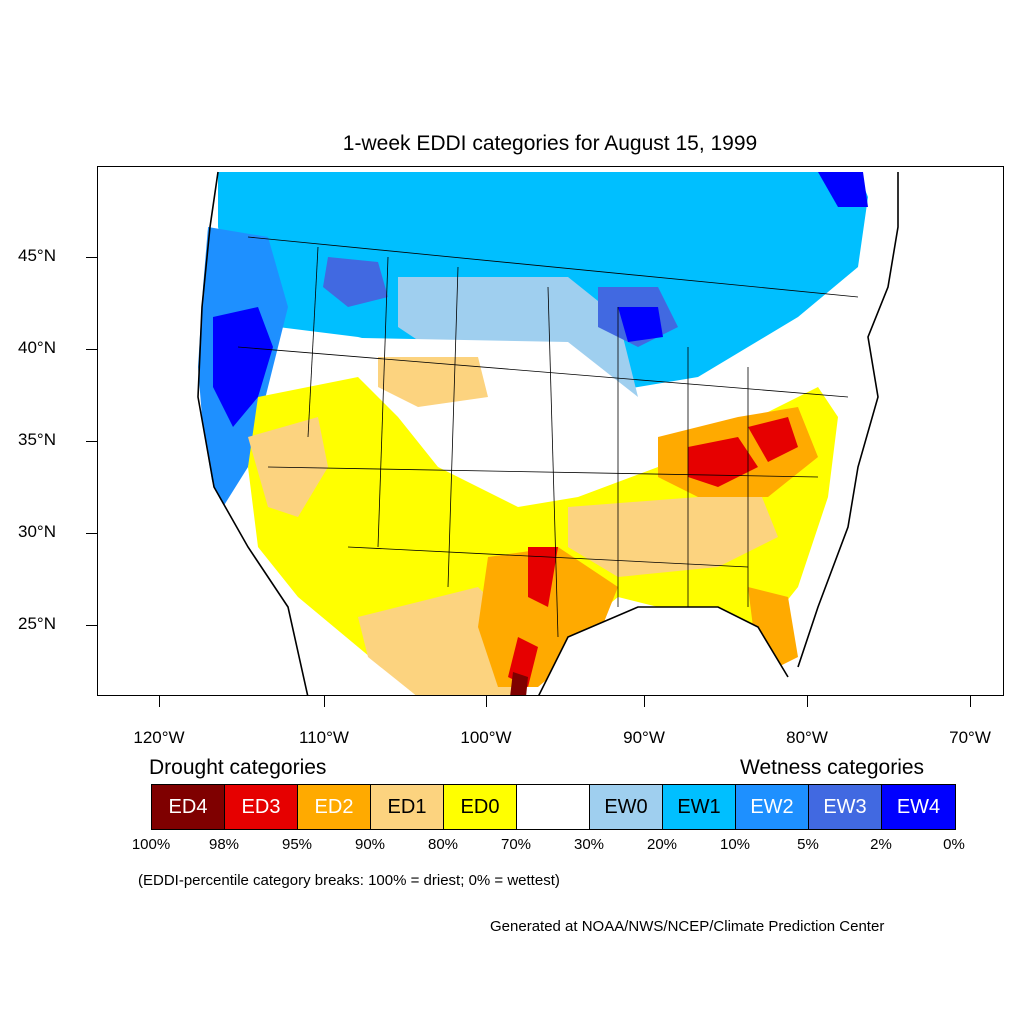  I want to click on legend-cell-ed3: ED3, so click(261, 807).